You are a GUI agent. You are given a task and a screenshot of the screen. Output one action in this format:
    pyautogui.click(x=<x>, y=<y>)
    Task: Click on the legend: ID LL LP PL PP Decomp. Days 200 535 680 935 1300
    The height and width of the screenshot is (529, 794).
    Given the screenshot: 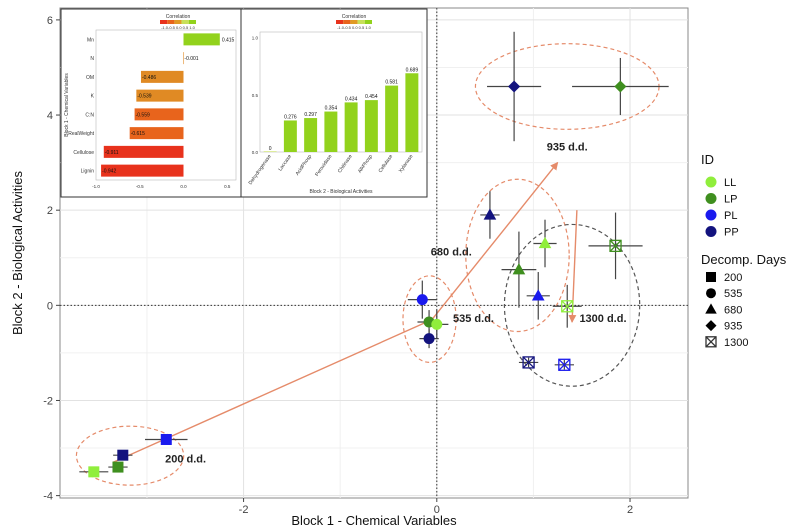 What is the action you would take?
    pyautogui.click(x=744, y=250)
    